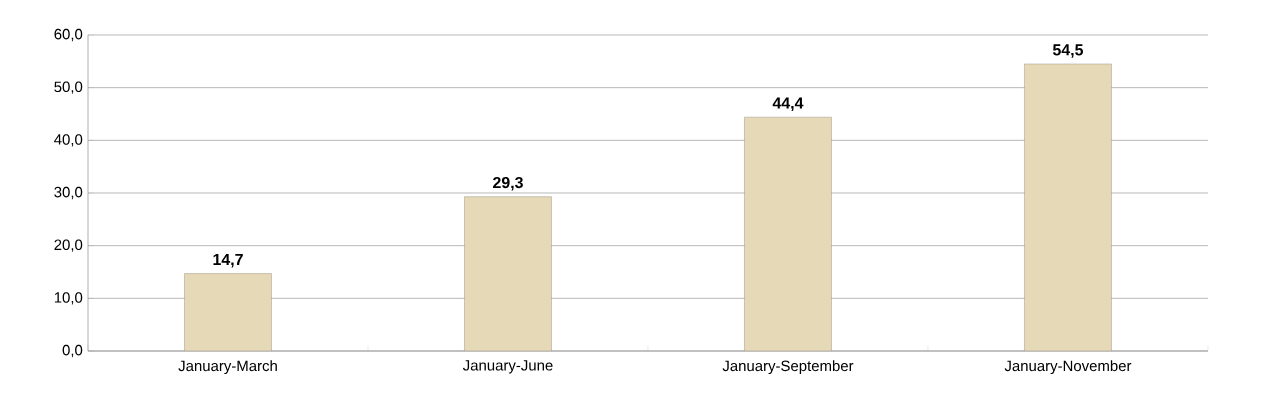 The image size is (1262, 401). Describe the element at coordinates (1068, 367) in the screenshot. I see `x-tick-label: January-November` at that location.